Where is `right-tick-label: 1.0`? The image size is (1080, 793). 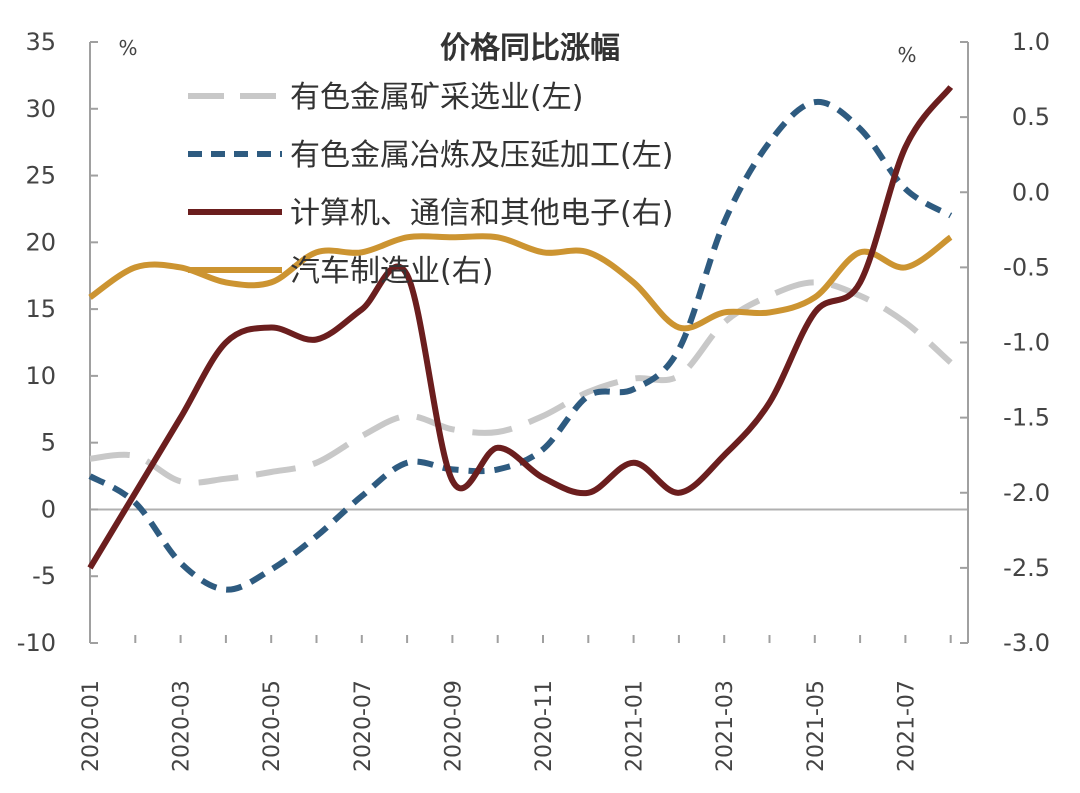
right-tick-label: 1.0 is located at coordinates (1031, 42).